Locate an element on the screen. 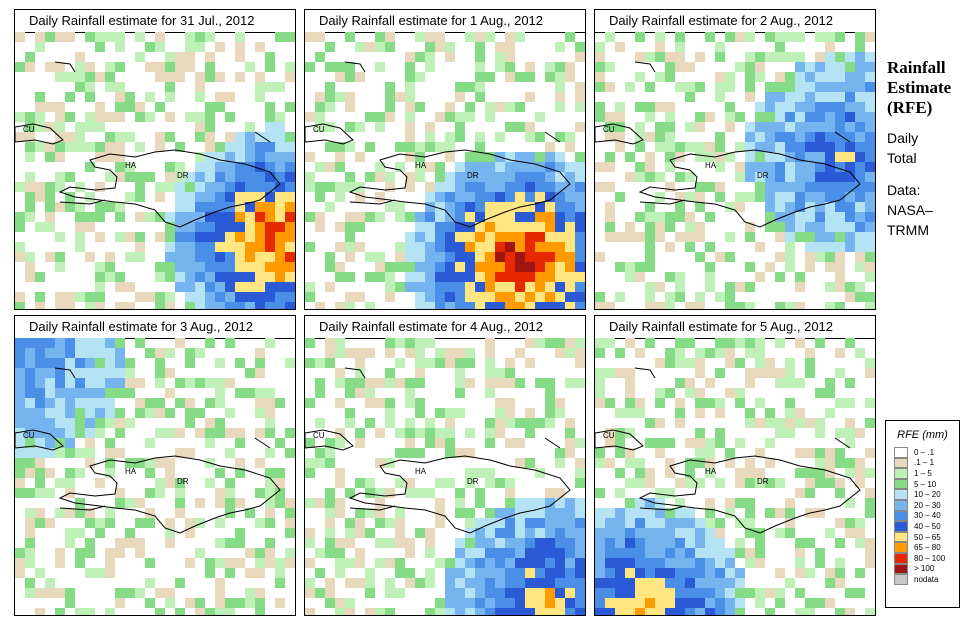 The height and width of the screenshot is (635, 971). legend-label: 5 – 10 is located at coordinates (925, 484).